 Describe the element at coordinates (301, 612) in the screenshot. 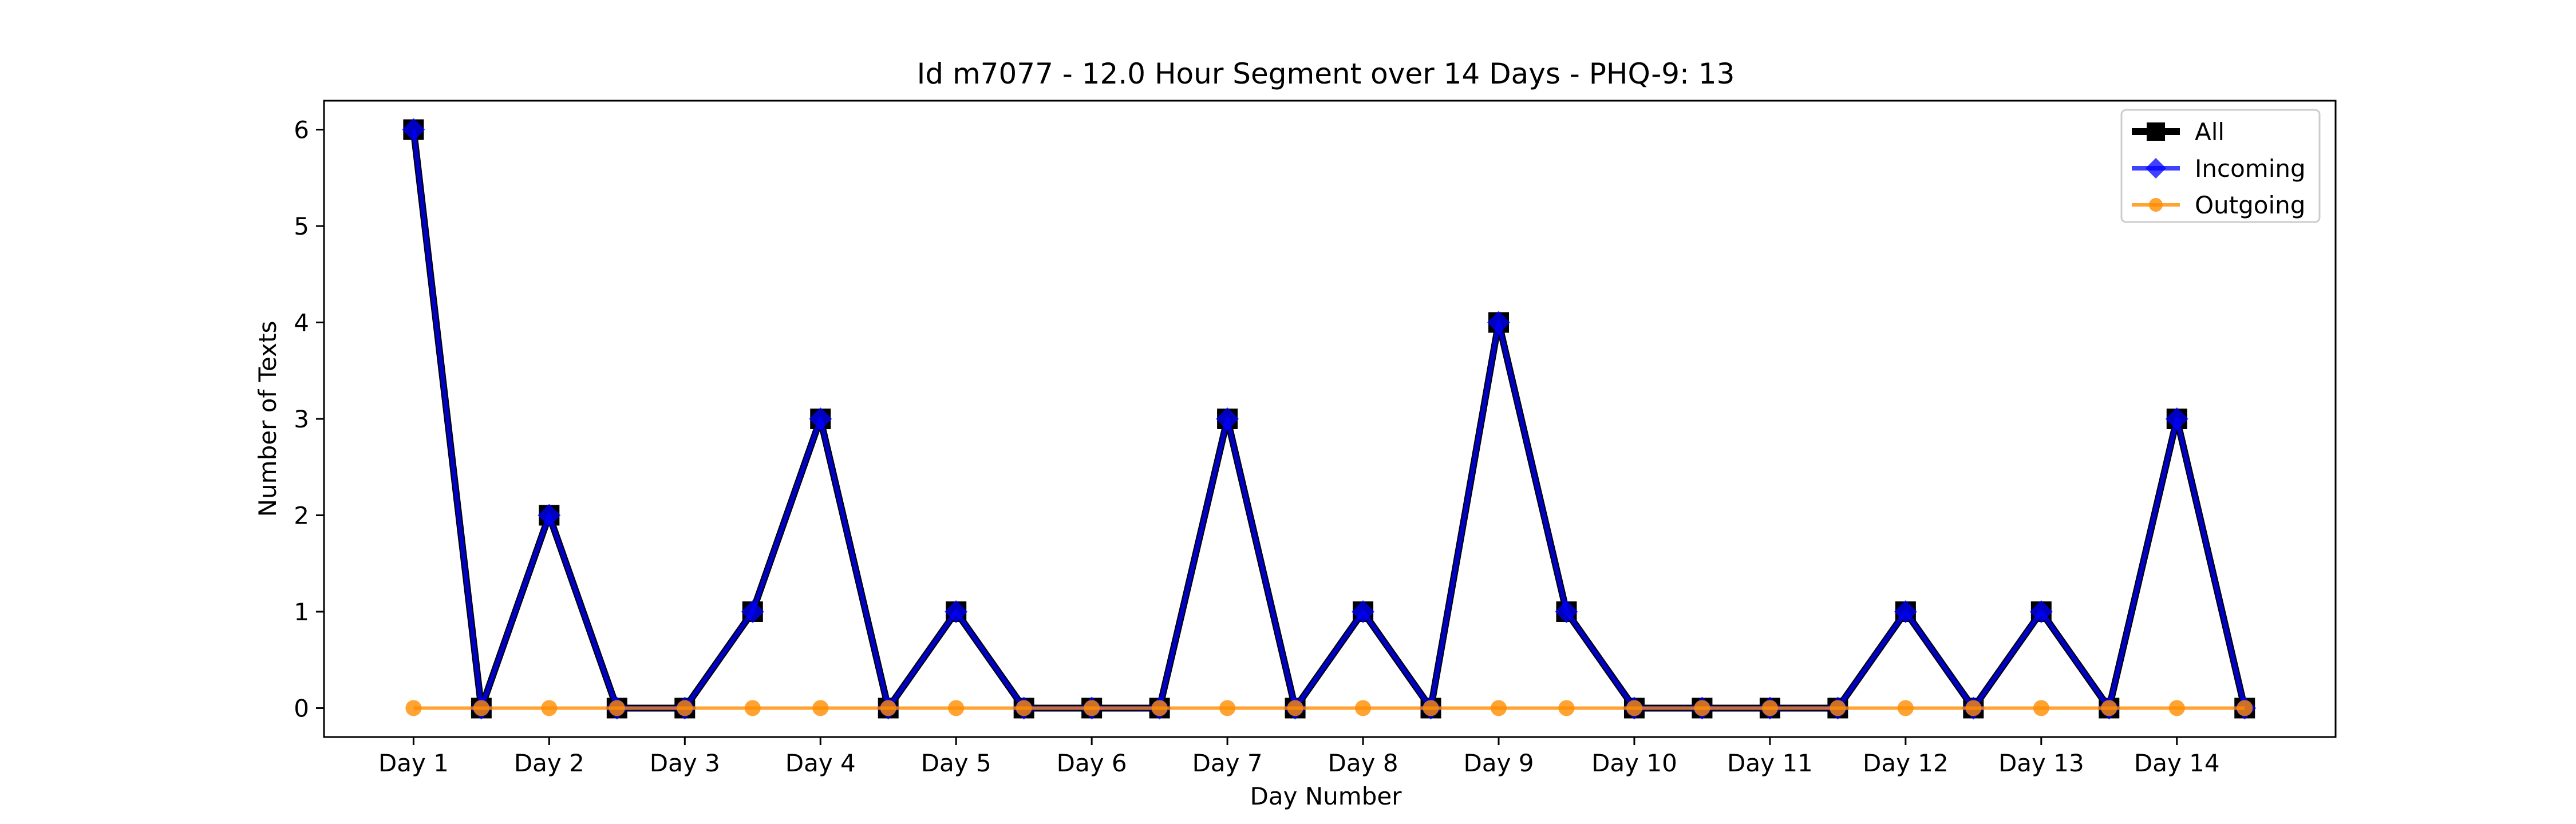

I see `y-tick-label: 1` at that location.